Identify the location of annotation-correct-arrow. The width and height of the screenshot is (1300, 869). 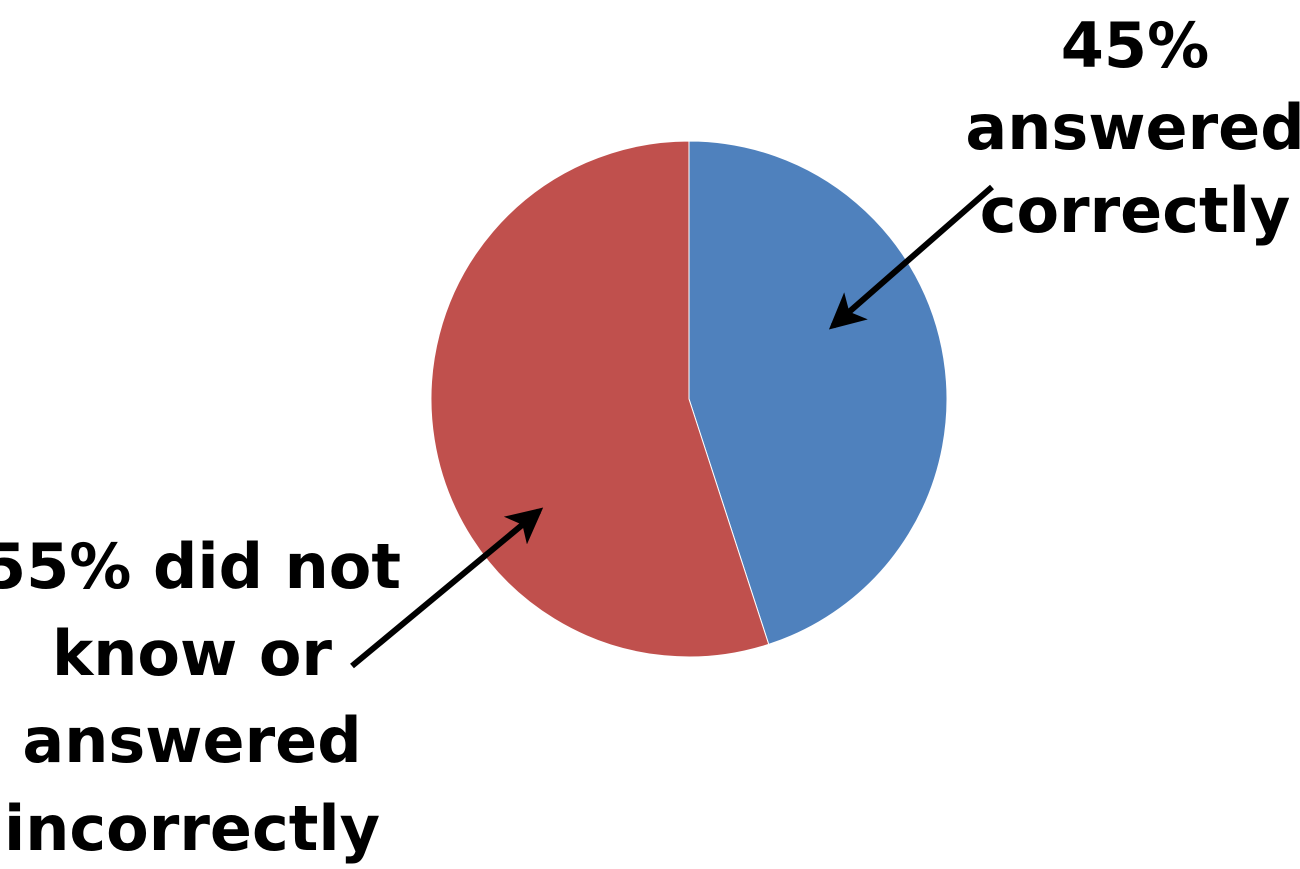
(911, 257).